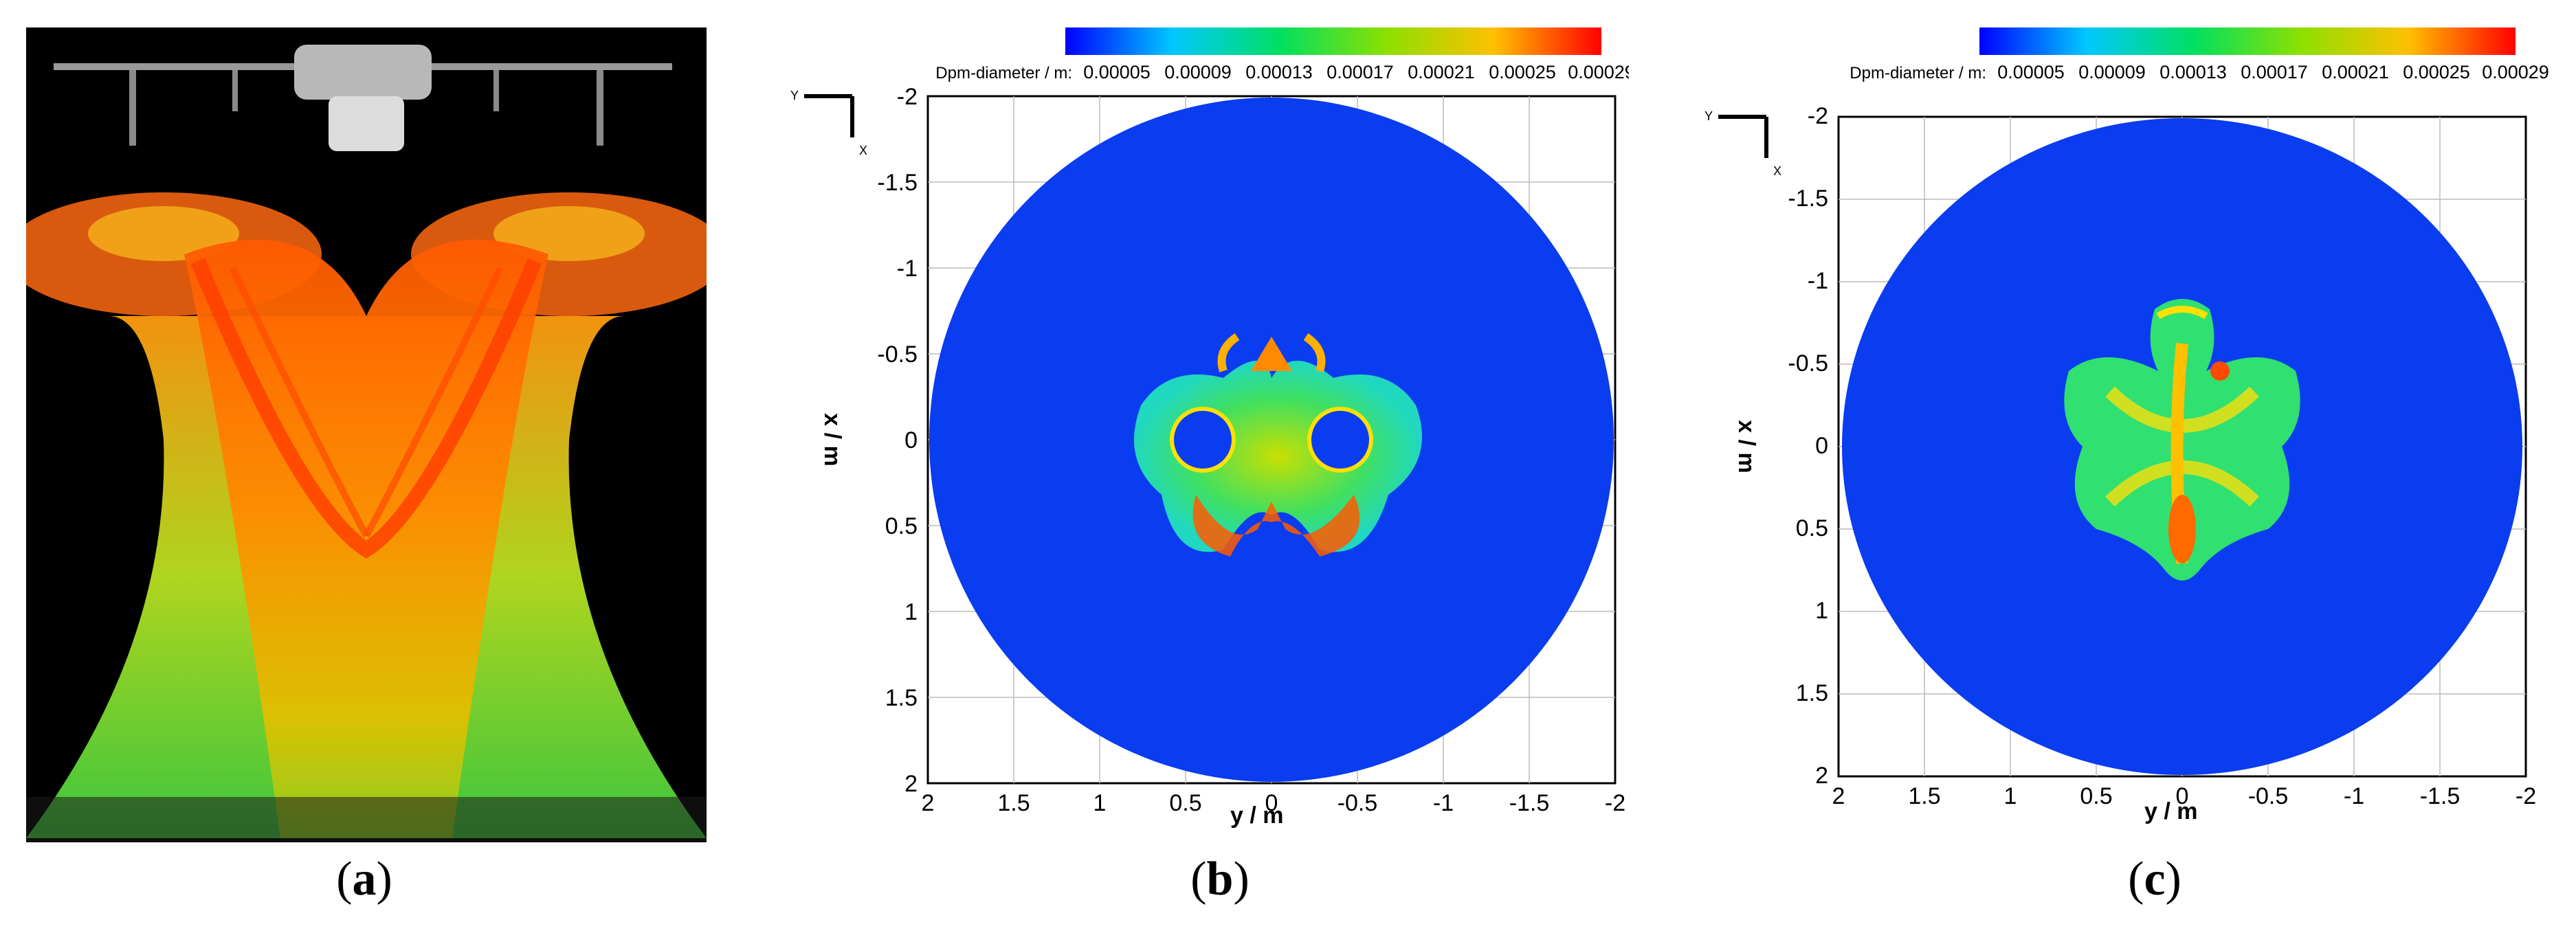  I want to click on caption-c: (c), so click(2154, 879).